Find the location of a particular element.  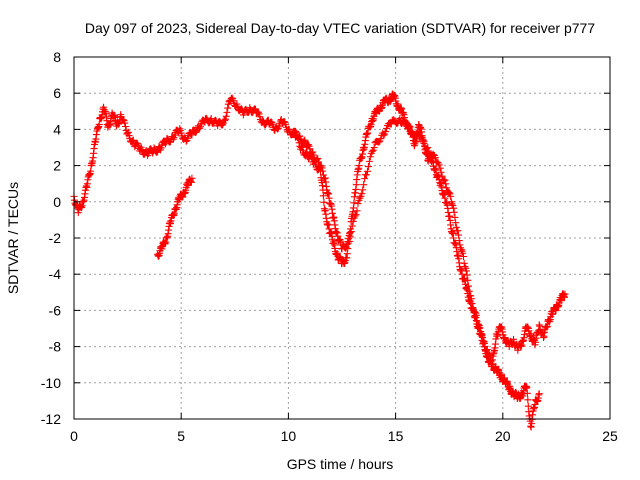

y-axis-label: SDTVAR / TECUs is located at coordinates (13, 238).